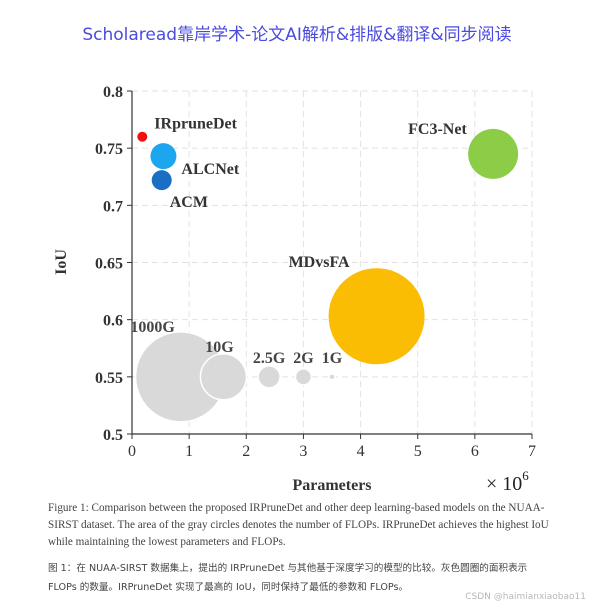 The width and height of the screenshot is (594, 610). Describe the element at coordinates (525, 597) in the screenshot. I see `watermark: CSDN @haimianxiaobao11` at that location.